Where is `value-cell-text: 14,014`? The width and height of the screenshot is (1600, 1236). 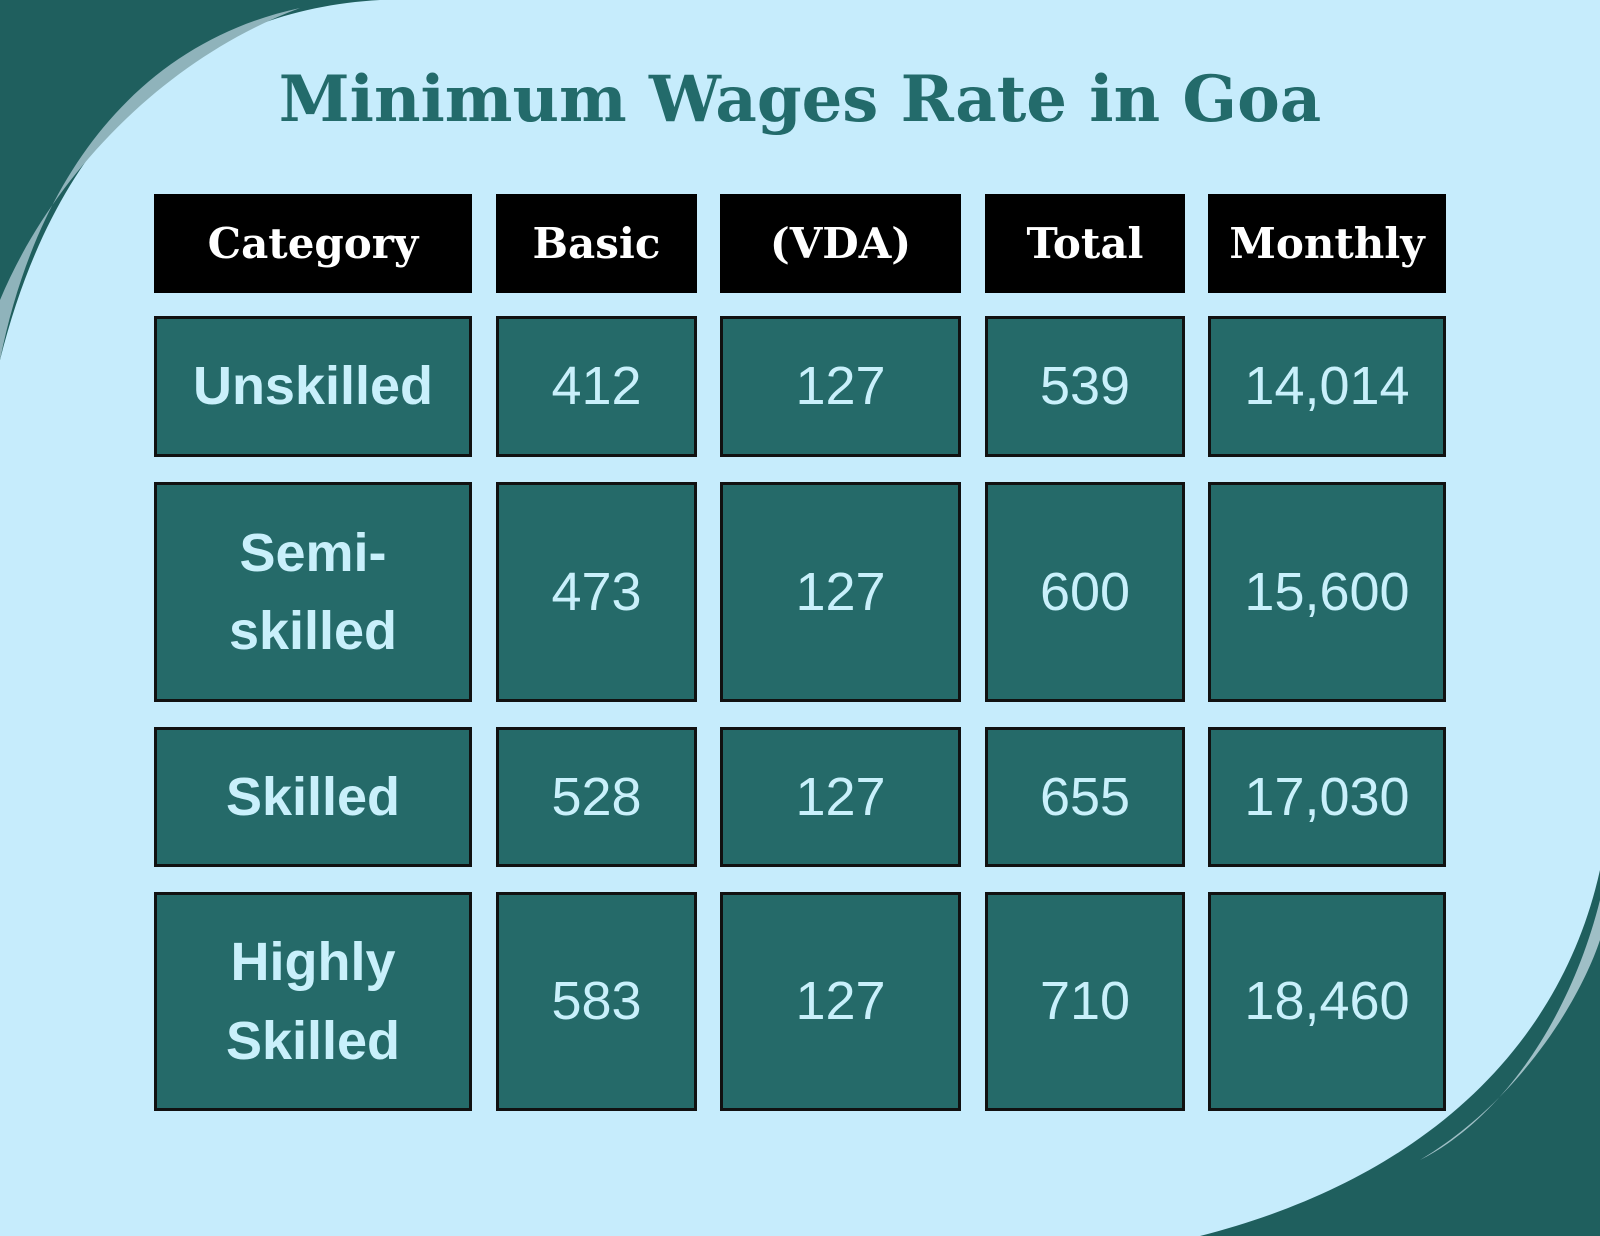
value-cell-text: 14,014 is located at coordinates (1327, 386).